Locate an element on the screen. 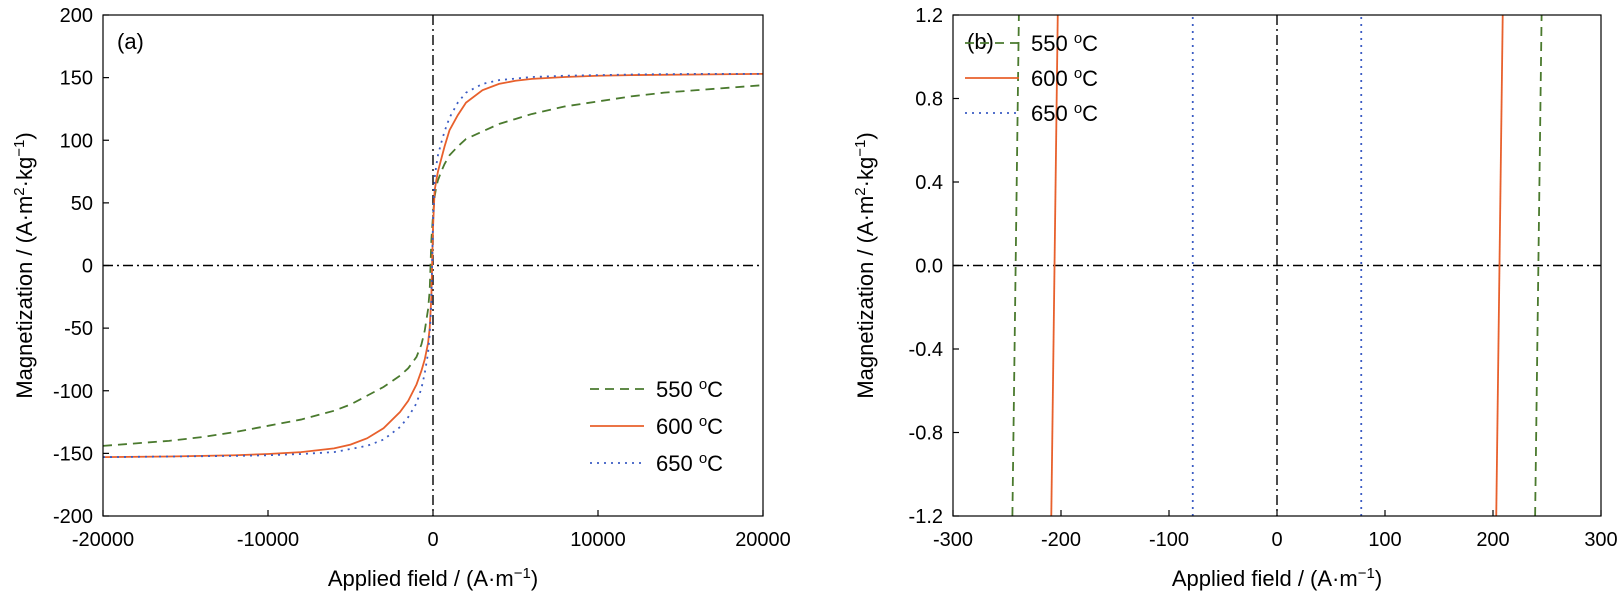  y-tick-label: 0.8 is located at coordinates (929, 100).